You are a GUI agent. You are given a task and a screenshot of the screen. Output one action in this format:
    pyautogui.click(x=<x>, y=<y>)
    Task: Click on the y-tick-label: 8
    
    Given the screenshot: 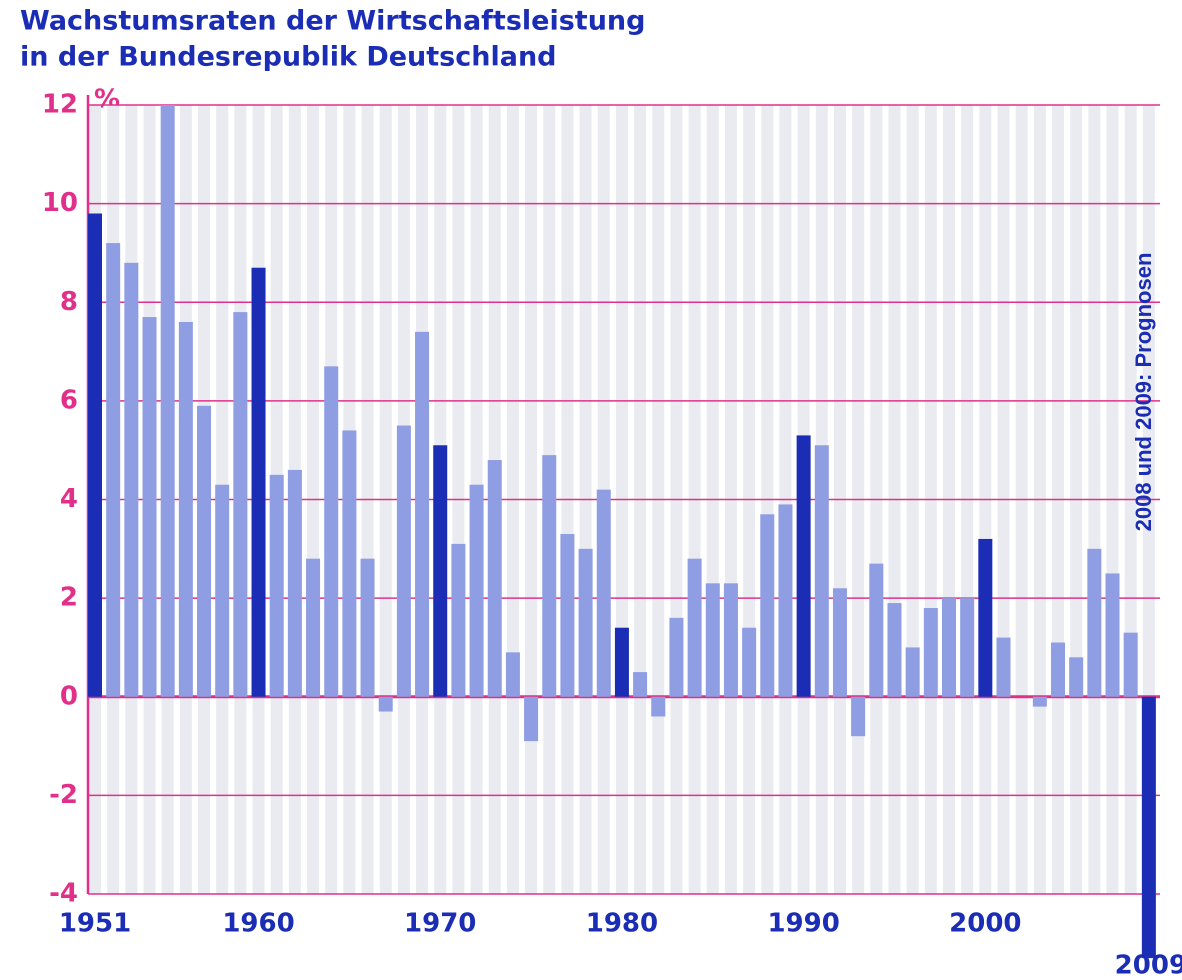 What is the action you would take?
    pyautogui.click(x=69, y=302)
    